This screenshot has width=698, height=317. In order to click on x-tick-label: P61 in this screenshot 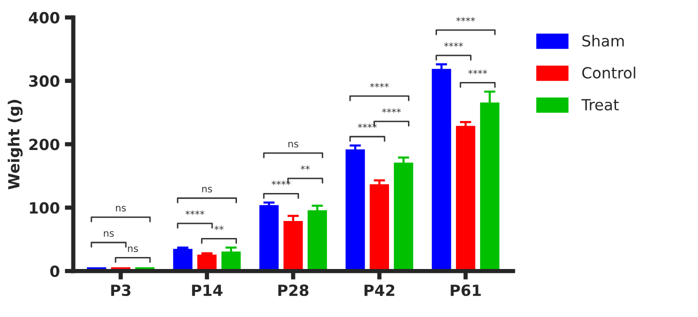, I will do `click(465, 290)`.